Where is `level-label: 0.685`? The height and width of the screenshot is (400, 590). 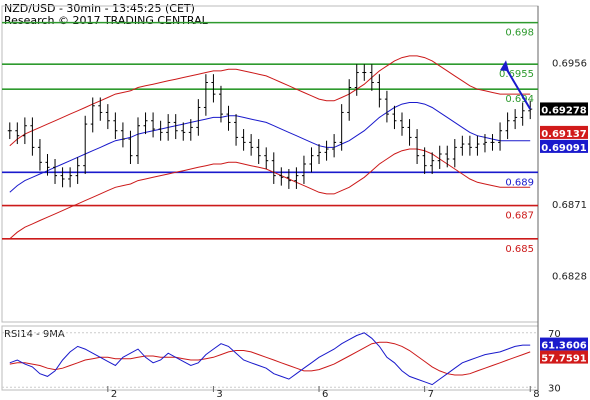 level-label: 0.685 is located at coordinates (519, 249).